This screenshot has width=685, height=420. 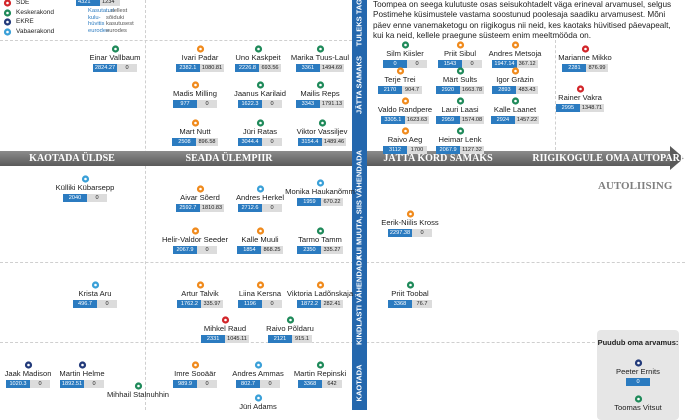 I want to click on value-box: 2924, so click(x=502, y=119).